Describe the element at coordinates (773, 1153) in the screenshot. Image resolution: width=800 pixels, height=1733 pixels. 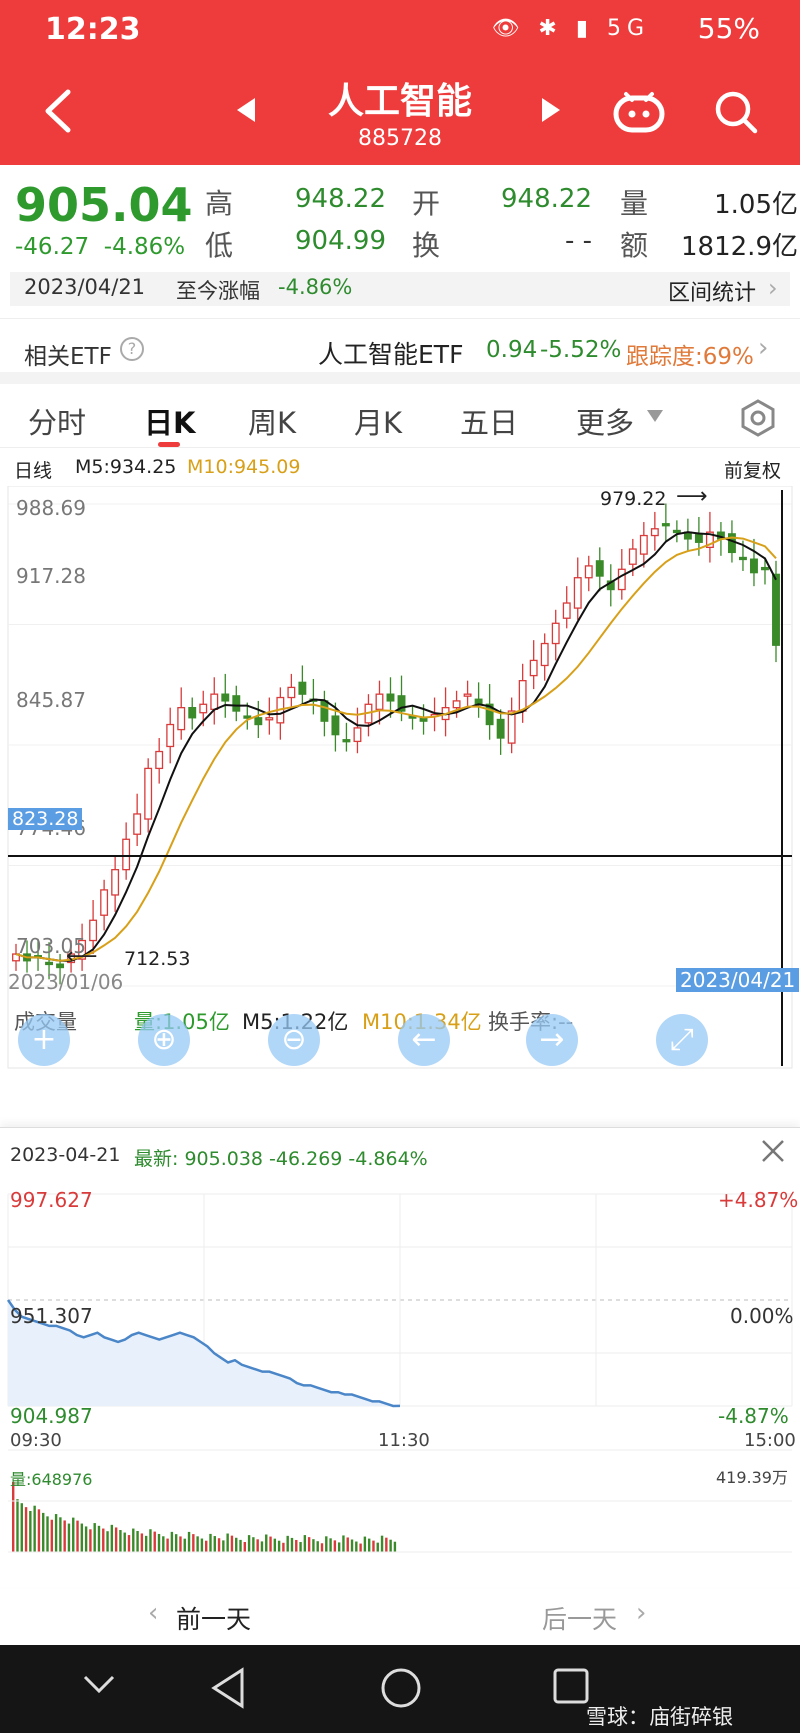
I see `close-icon` at that location.